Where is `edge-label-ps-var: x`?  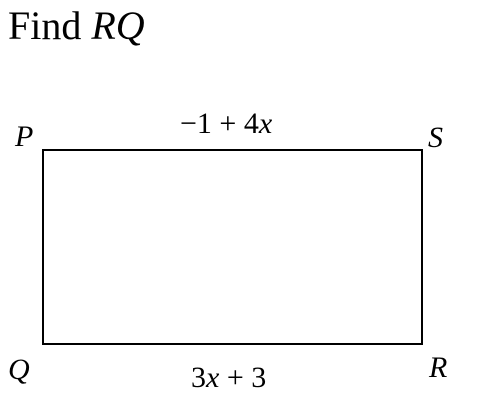
edge-label-ps-var: x is located at coordinates (265, 123).